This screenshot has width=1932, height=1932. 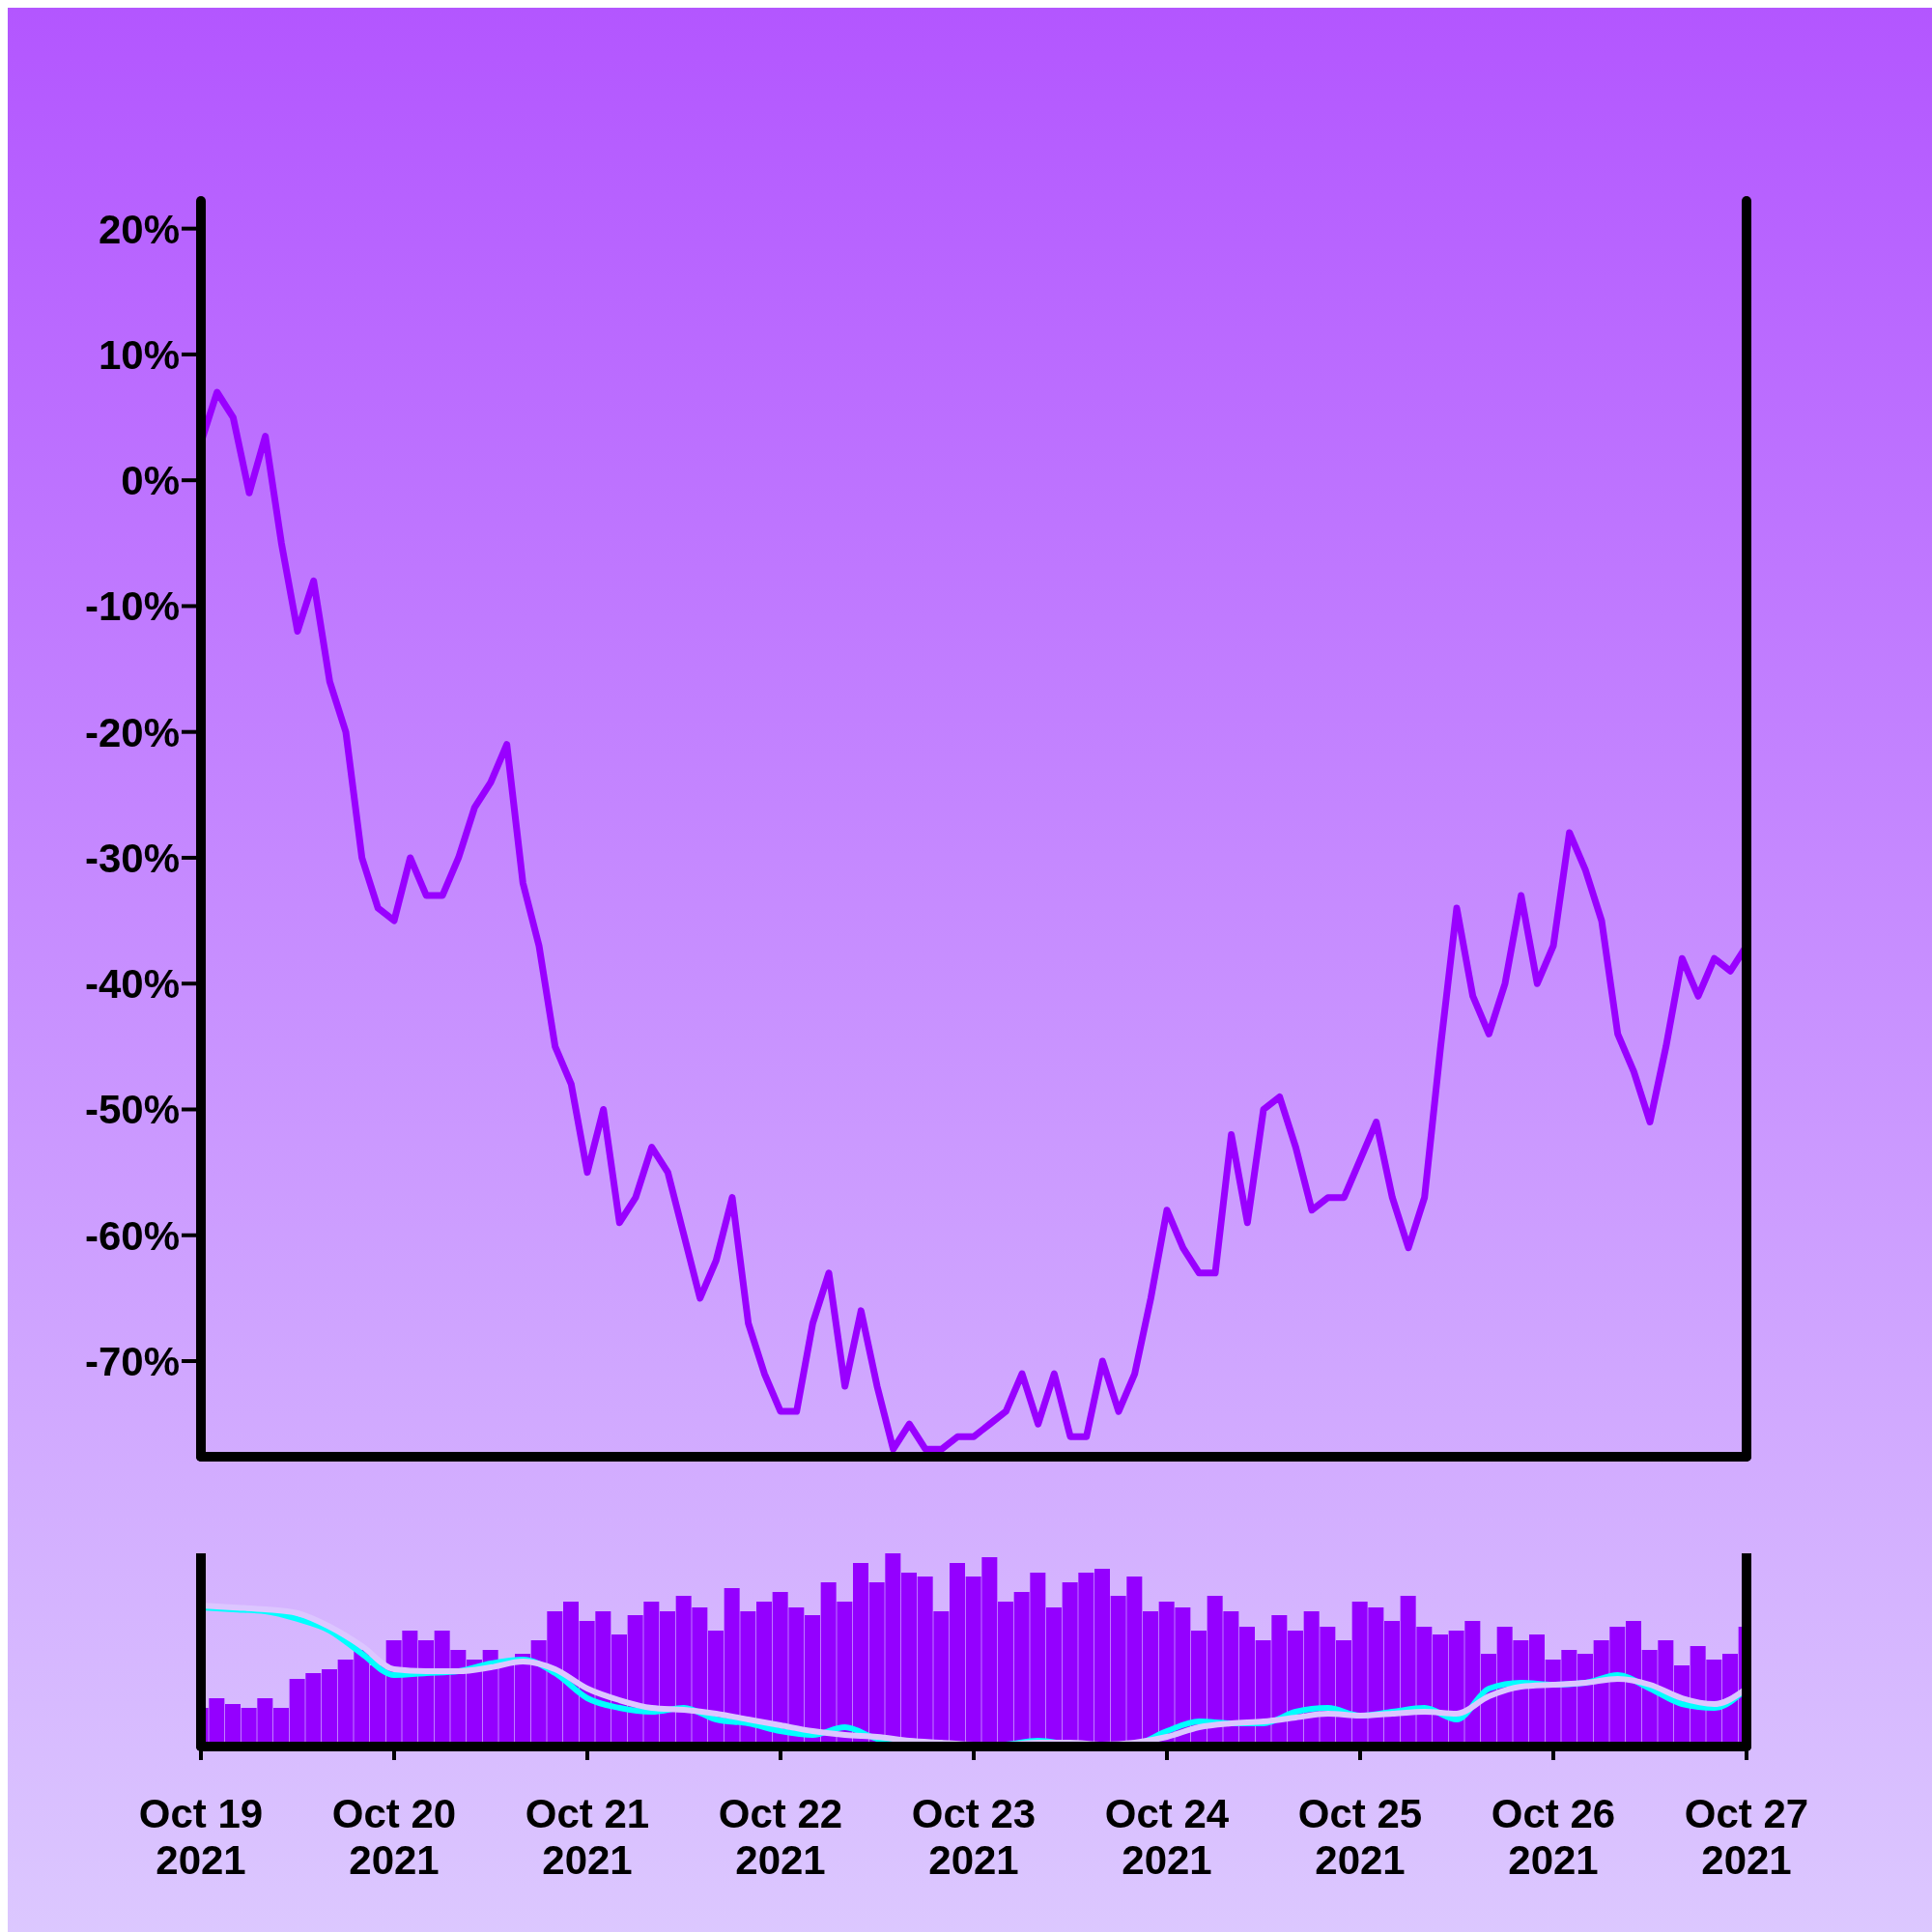 What do you see at coordinates (201, 1837) in the screenshot?
I see `x-tick-label: Oct 19 2021` at bounding box center [201, 1837].